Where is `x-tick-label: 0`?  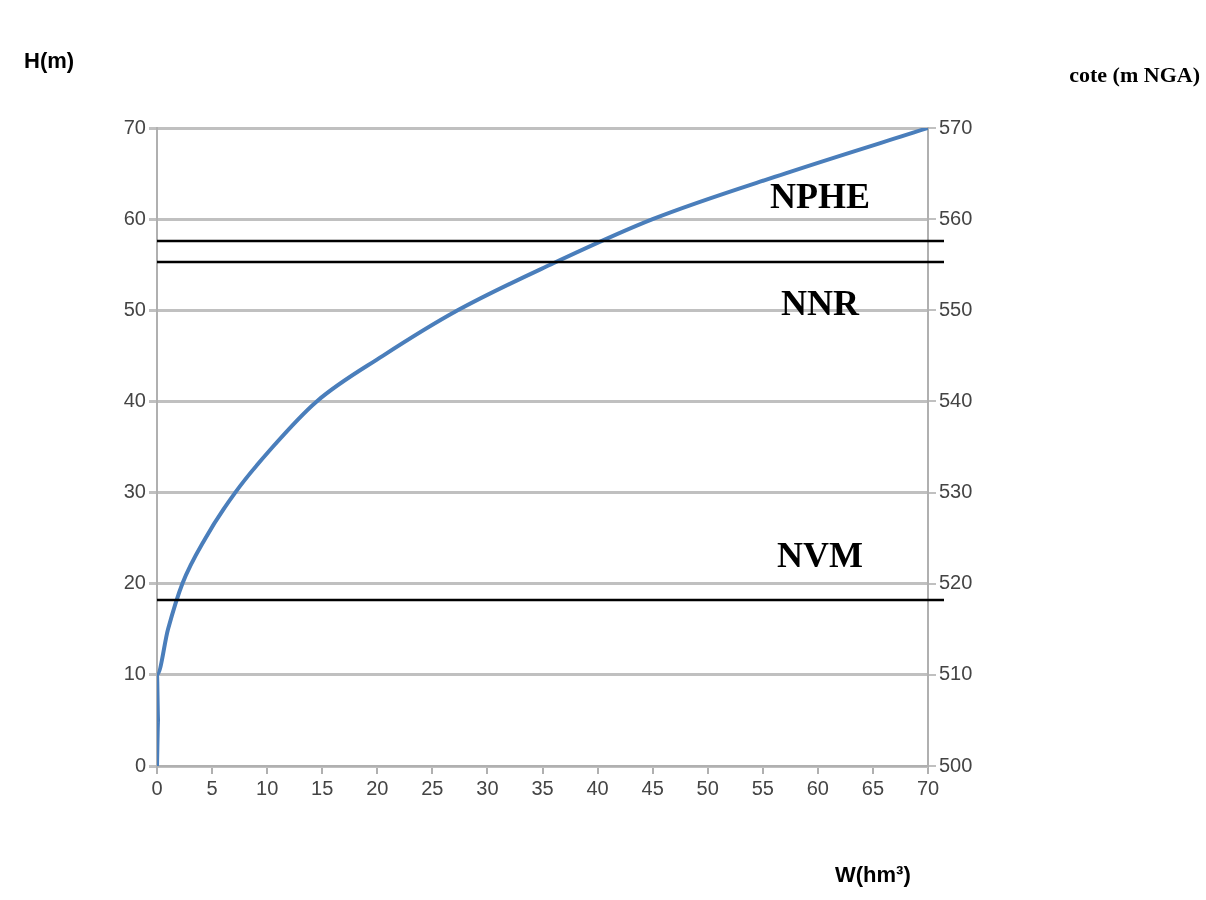 x-tick-label: 0 is located at coordinates (157, 787).